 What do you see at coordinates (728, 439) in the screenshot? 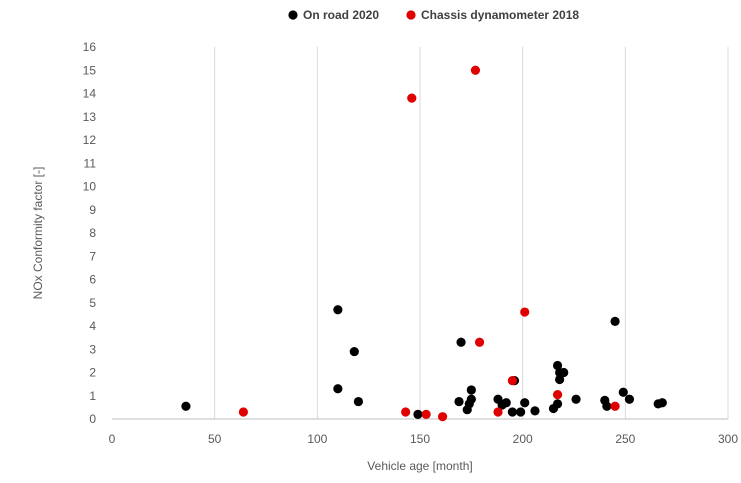
I see `x-tick-label: 300` at bounding box center [728, 439].